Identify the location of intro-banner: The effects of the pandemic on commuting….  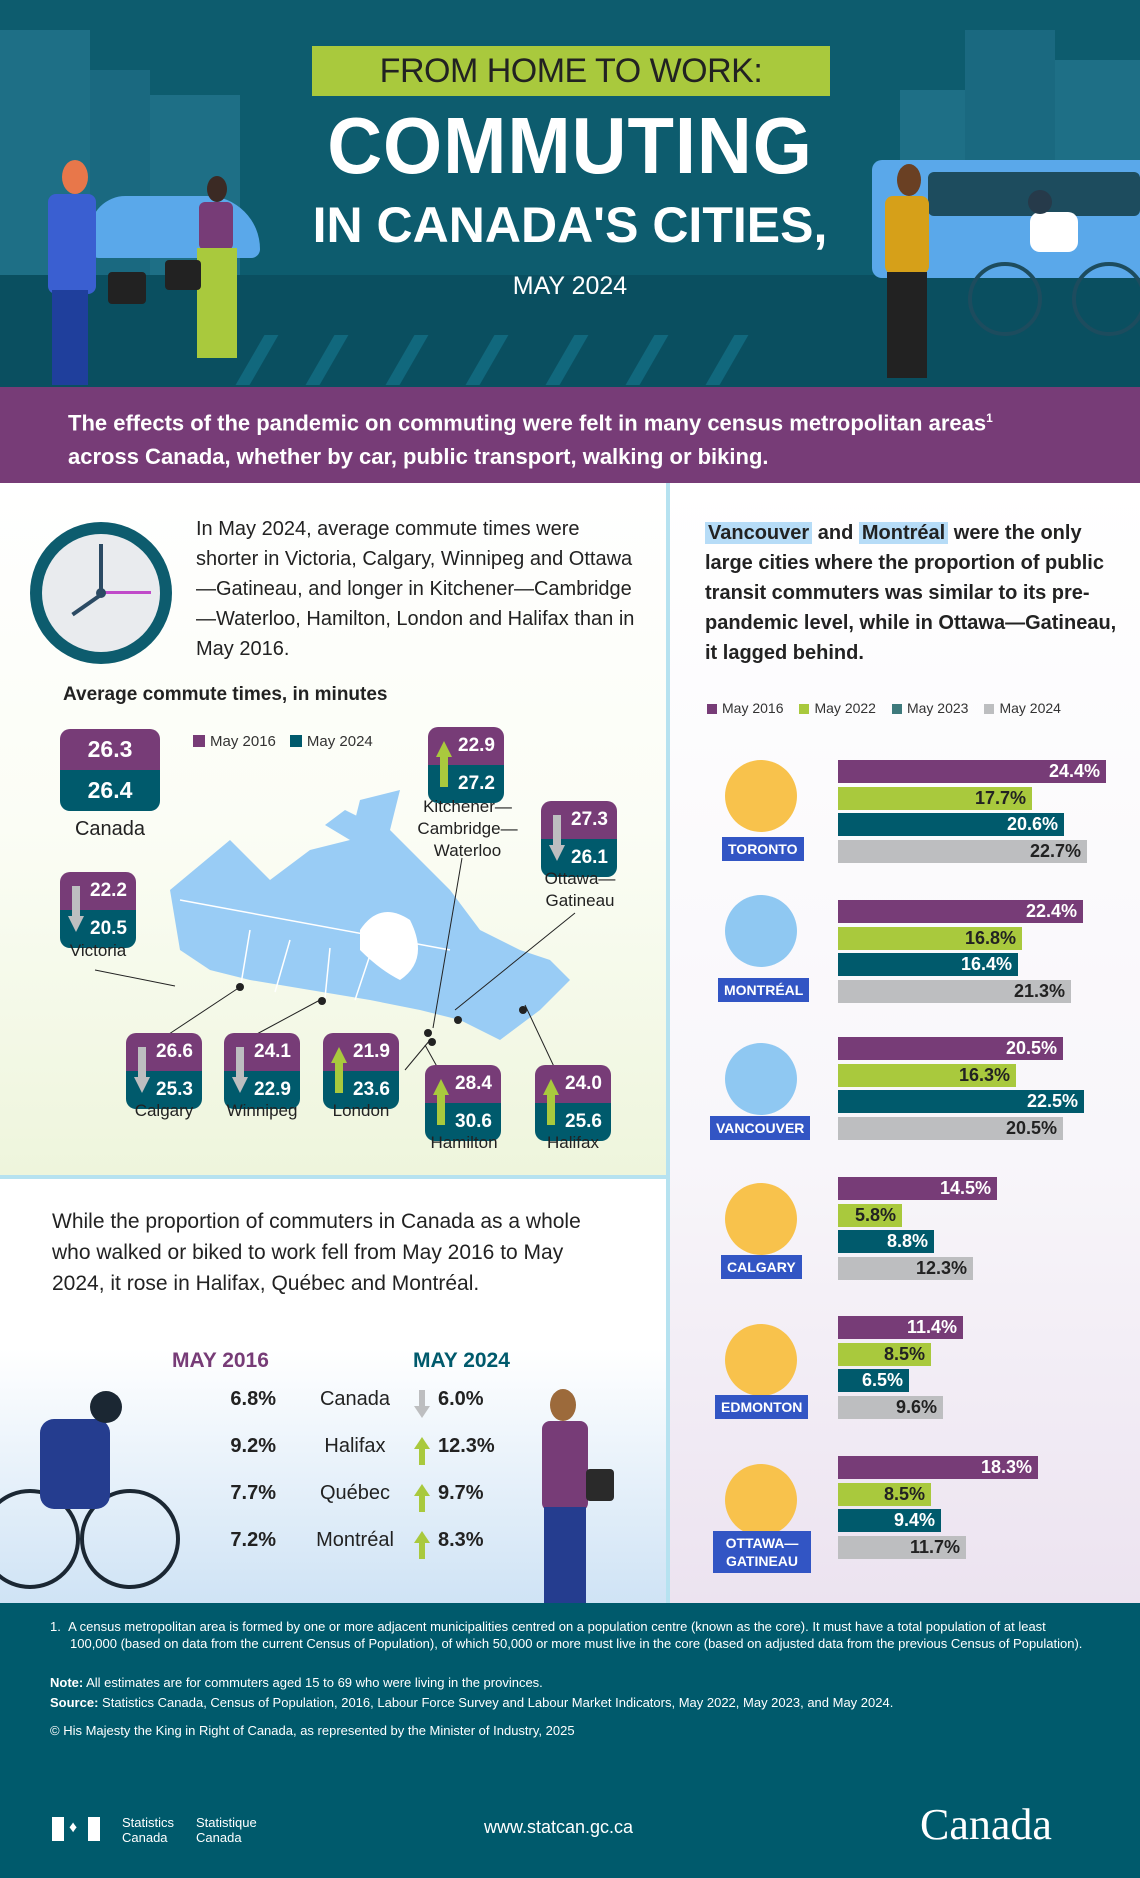
(570, 435).